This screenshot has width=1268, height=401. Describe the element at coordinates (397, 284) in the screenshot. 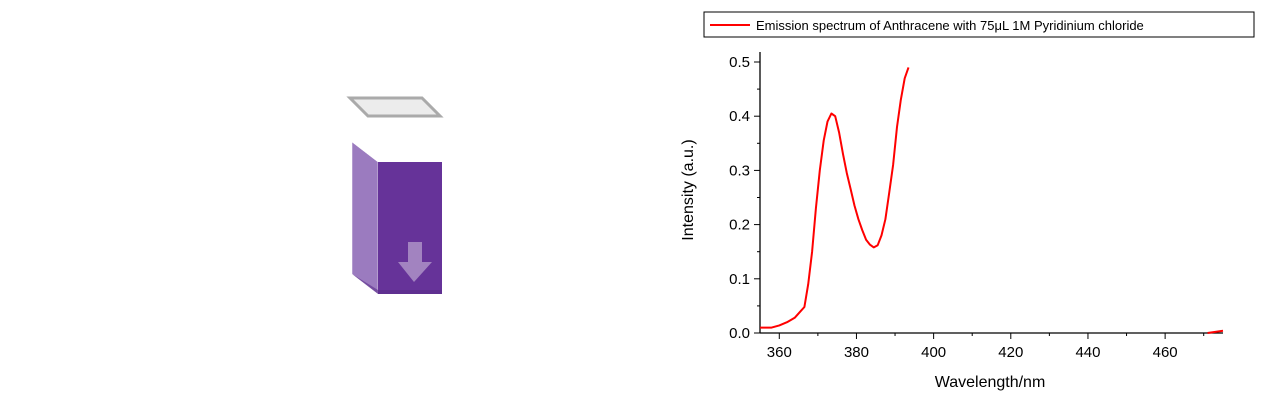

I see `cuvette-bottom-edge` at that location.